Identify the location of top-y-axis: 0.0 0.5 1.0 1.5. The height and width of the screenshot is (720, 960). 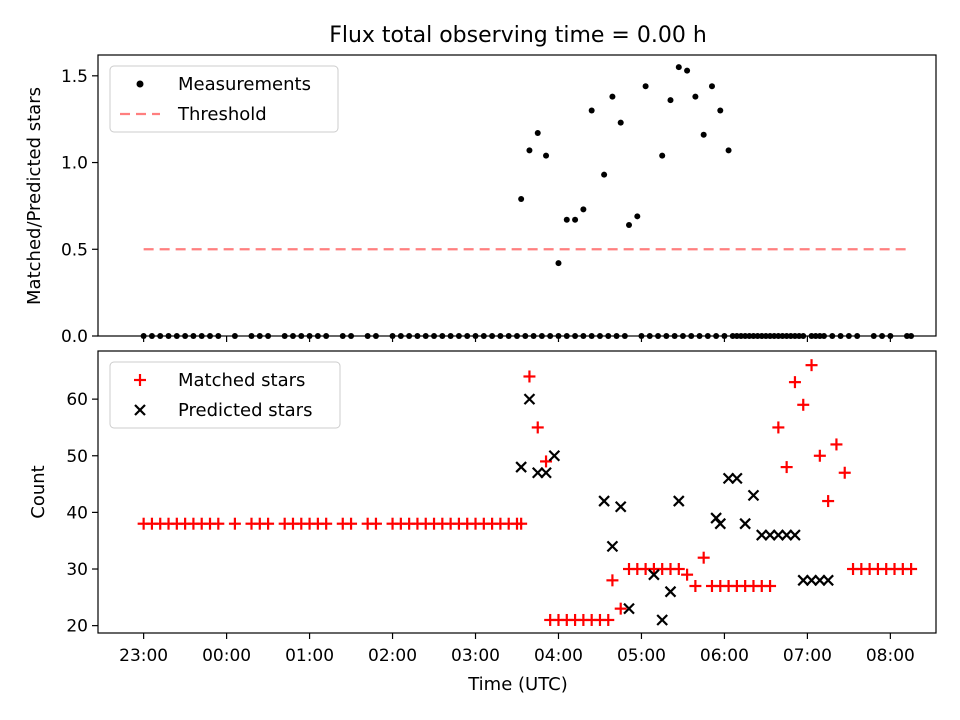
(79, 207).